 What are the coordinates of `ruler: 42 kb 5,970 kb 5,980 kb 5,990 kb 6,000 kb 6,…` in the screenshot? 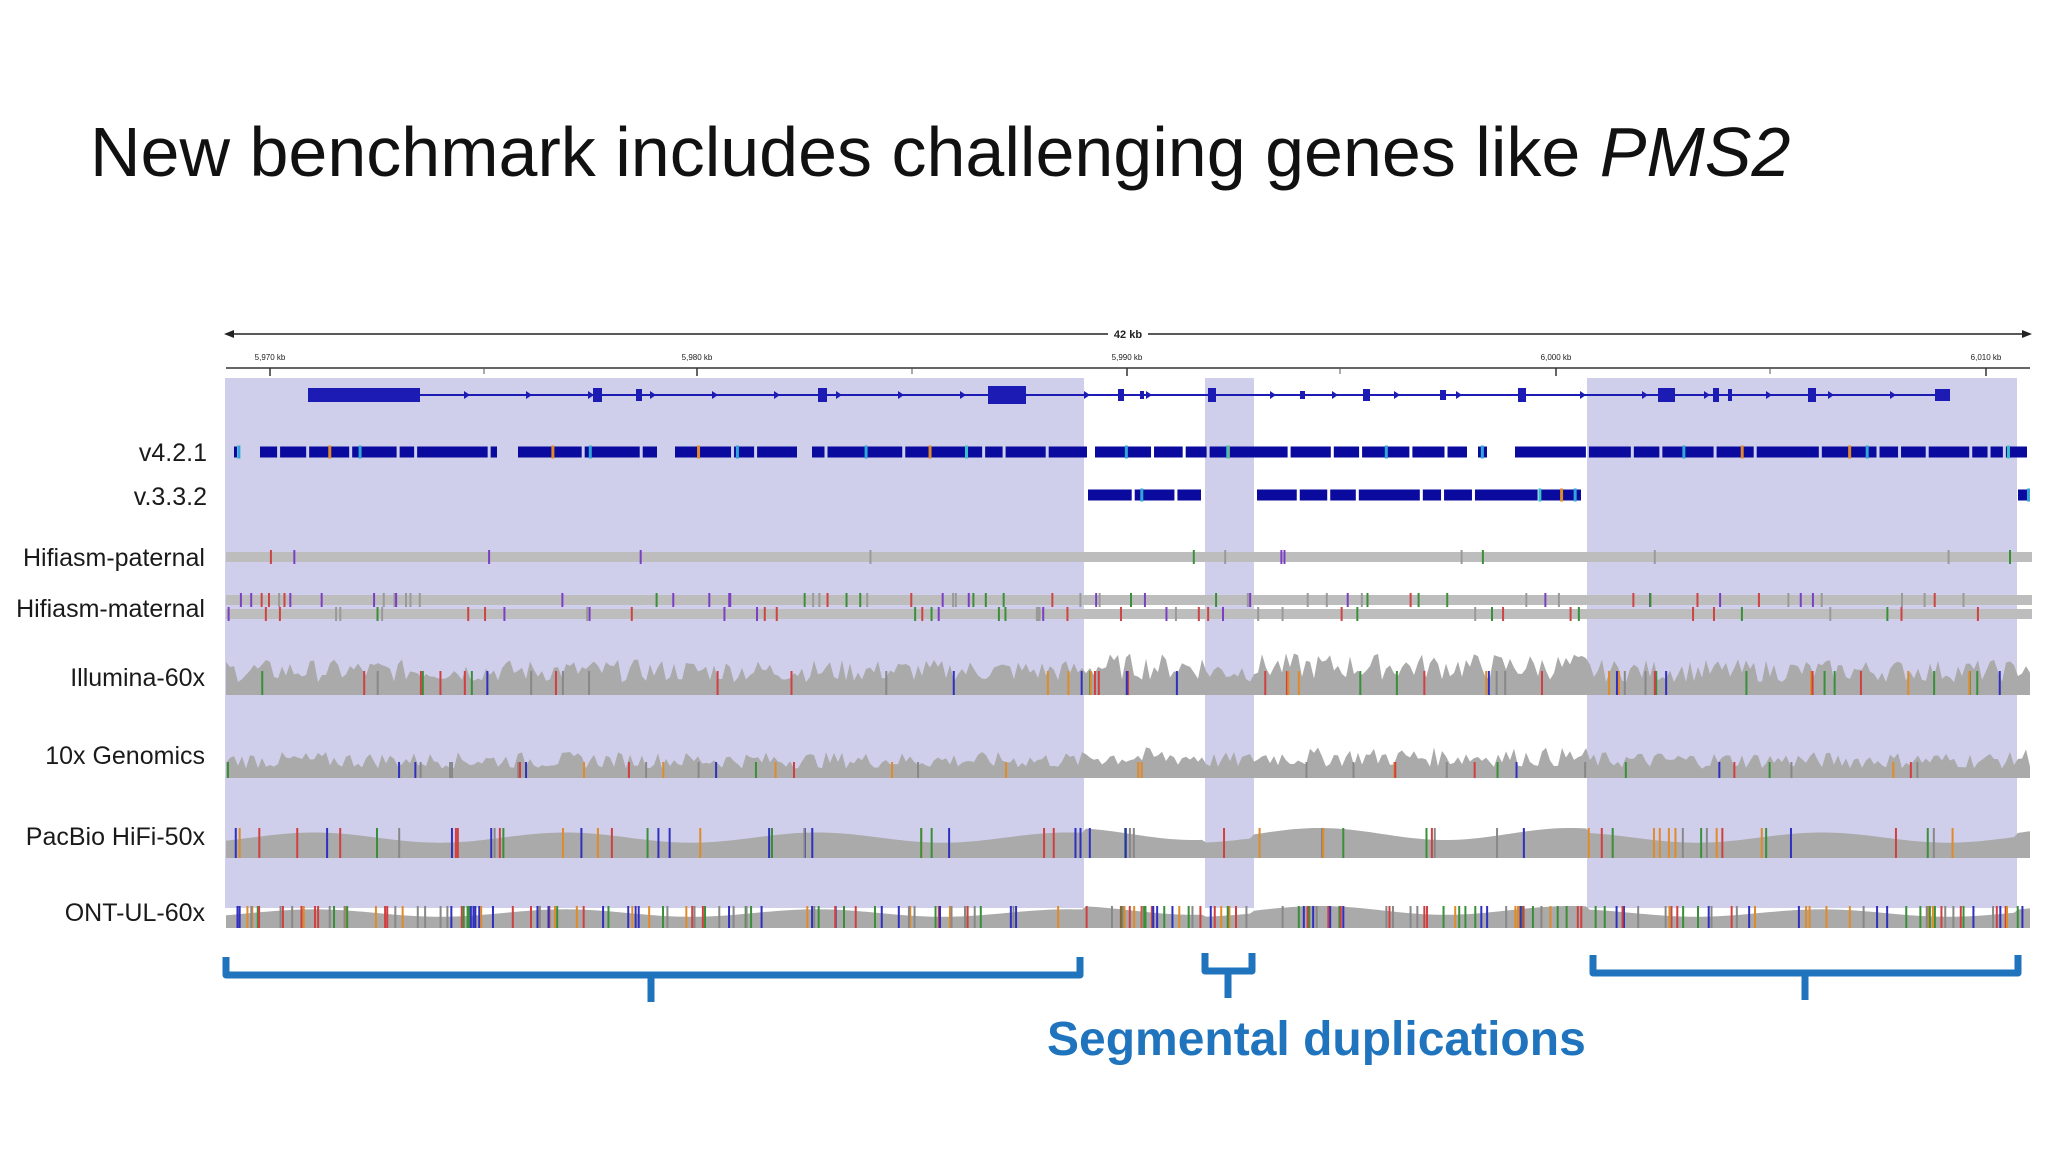 It's located at (1128, 352).